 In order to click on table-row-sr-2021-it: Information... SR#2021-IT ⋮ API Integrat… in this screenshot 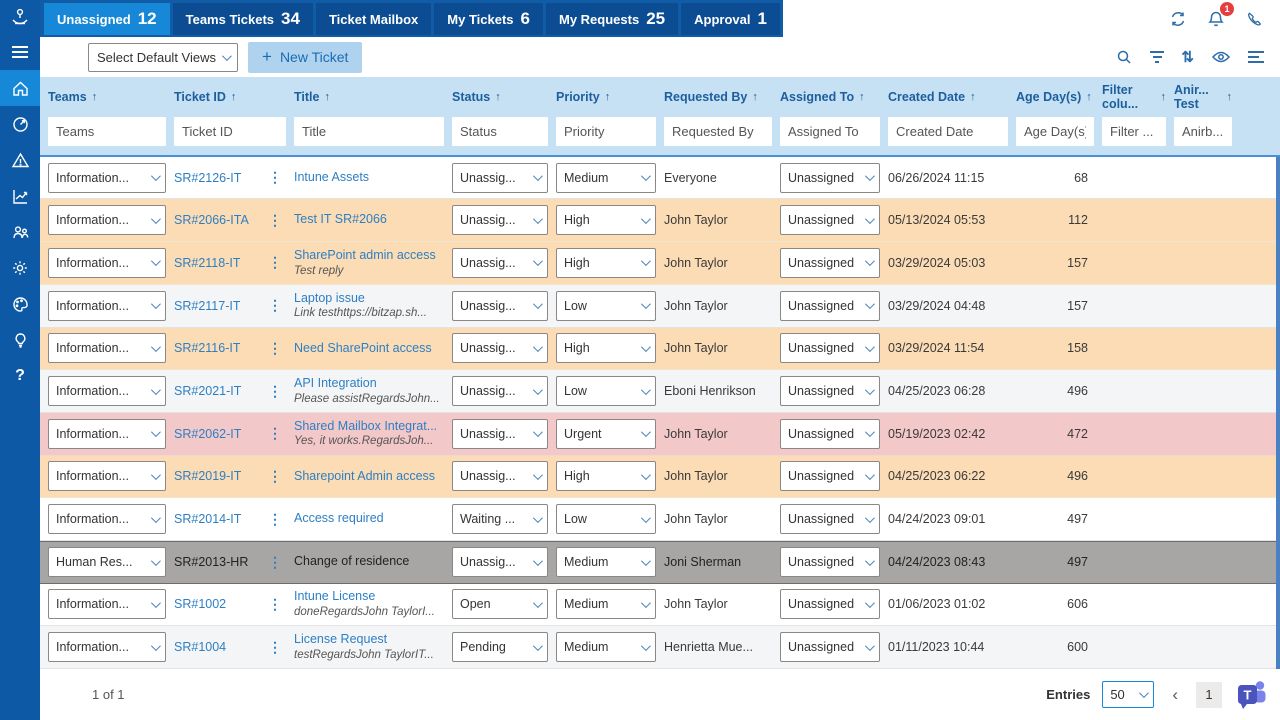, I will do `click(660, 391)`.